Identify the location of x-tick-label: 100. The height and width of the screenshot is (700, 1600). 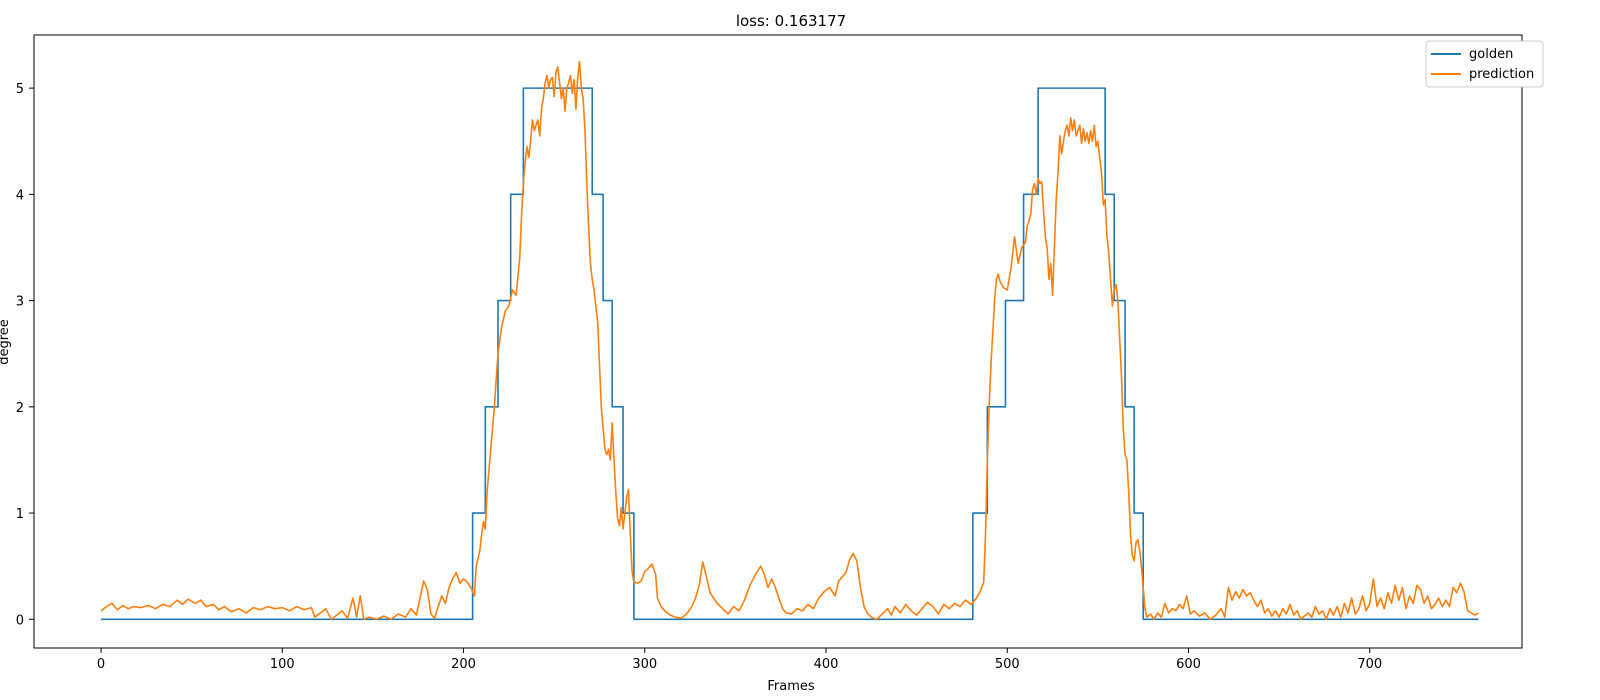
(282, 664).